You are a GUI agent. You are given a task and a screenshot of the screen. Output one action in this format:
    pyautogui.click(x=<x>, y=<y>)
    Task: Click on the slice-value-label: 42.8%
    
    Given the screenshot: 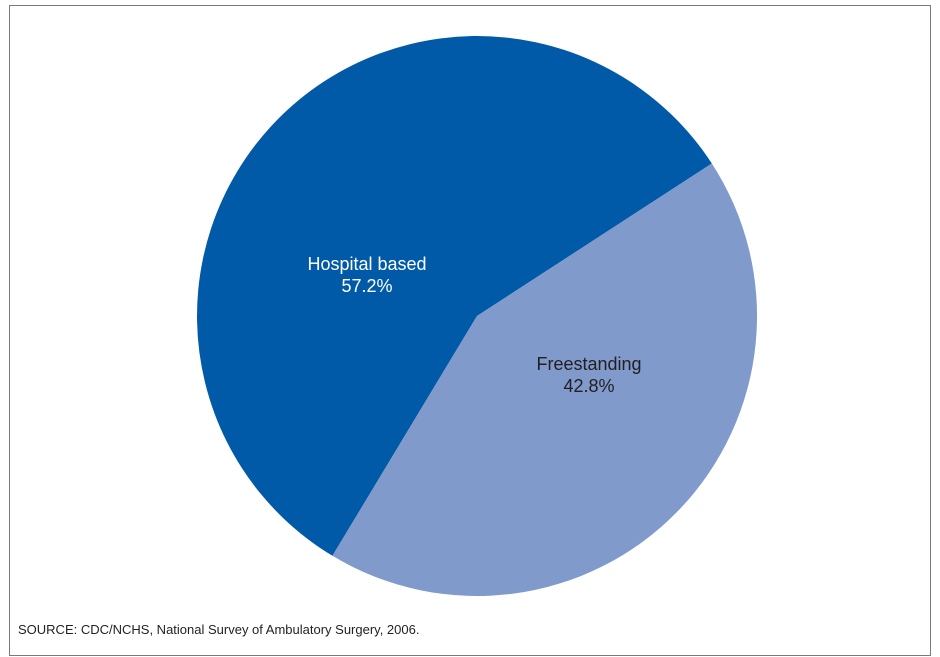 What is the action you would take?
    pyautogui.click(x=588, y=386)
    